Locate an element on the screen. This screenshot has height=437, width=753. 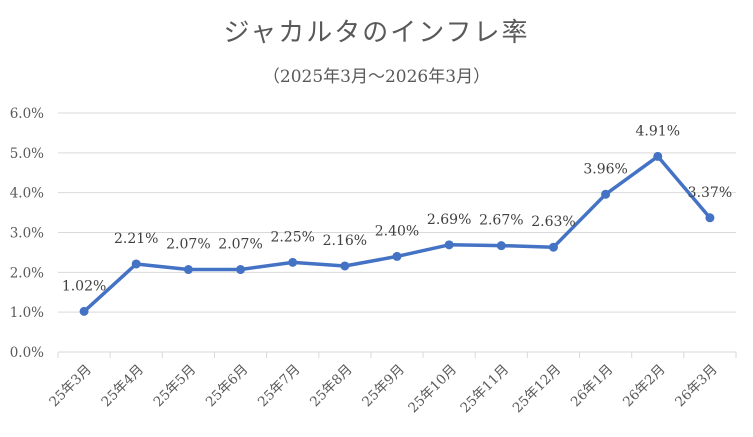
chart-subtitle: （2025年3月～2026年3月） is located at coordinates (376, 77).